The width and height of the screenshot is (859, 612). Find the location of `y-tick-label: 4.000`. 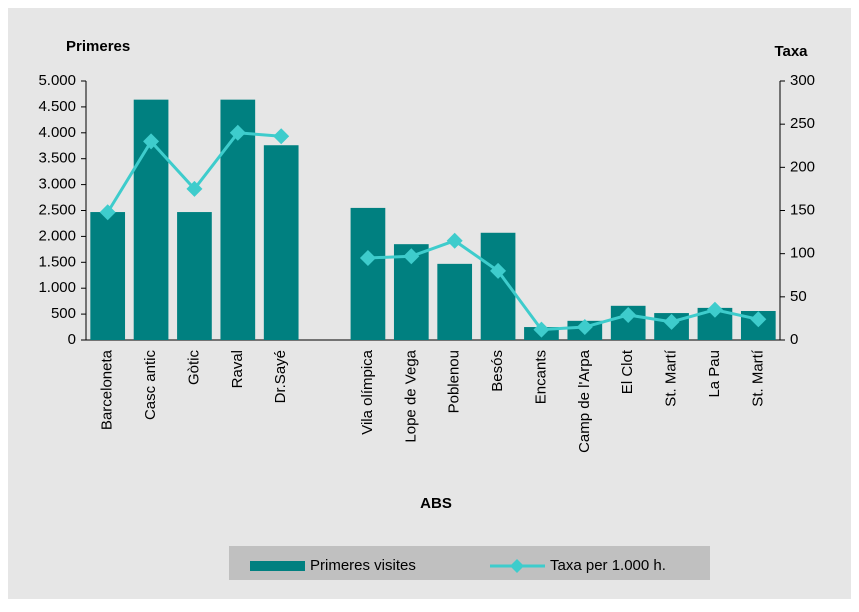

y-tick-label: 4.000 is located at coordinates (57, 132).